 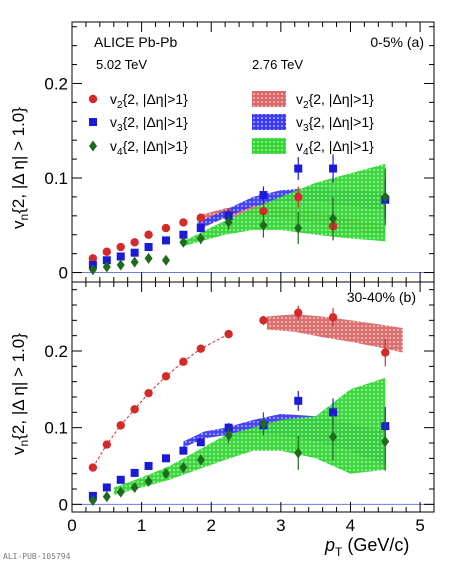 I want to click on legend-label-v3-502: v3{2, |Δη|>1}, so click(x=149, y=124).